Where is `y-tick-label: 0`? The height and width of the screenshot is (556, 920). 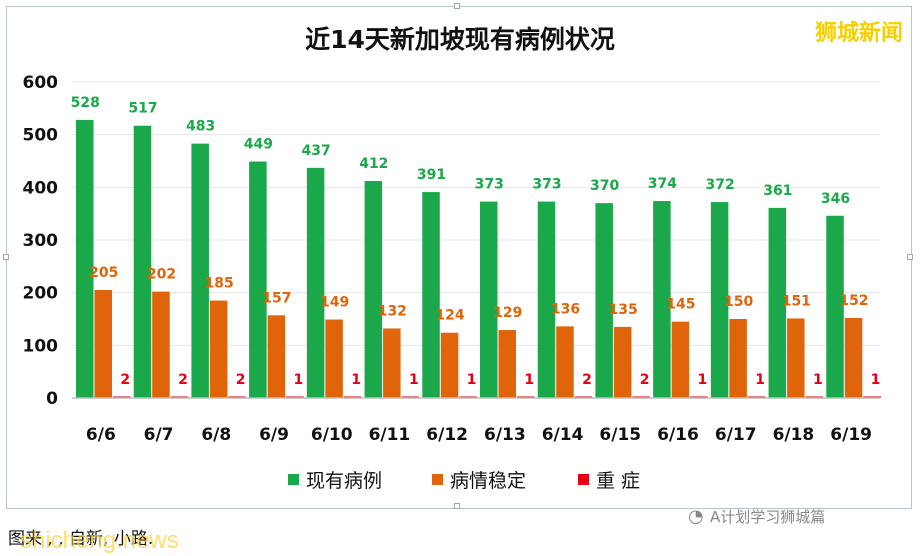
y-tick-label: 0 is located at coordinates (52, 399).